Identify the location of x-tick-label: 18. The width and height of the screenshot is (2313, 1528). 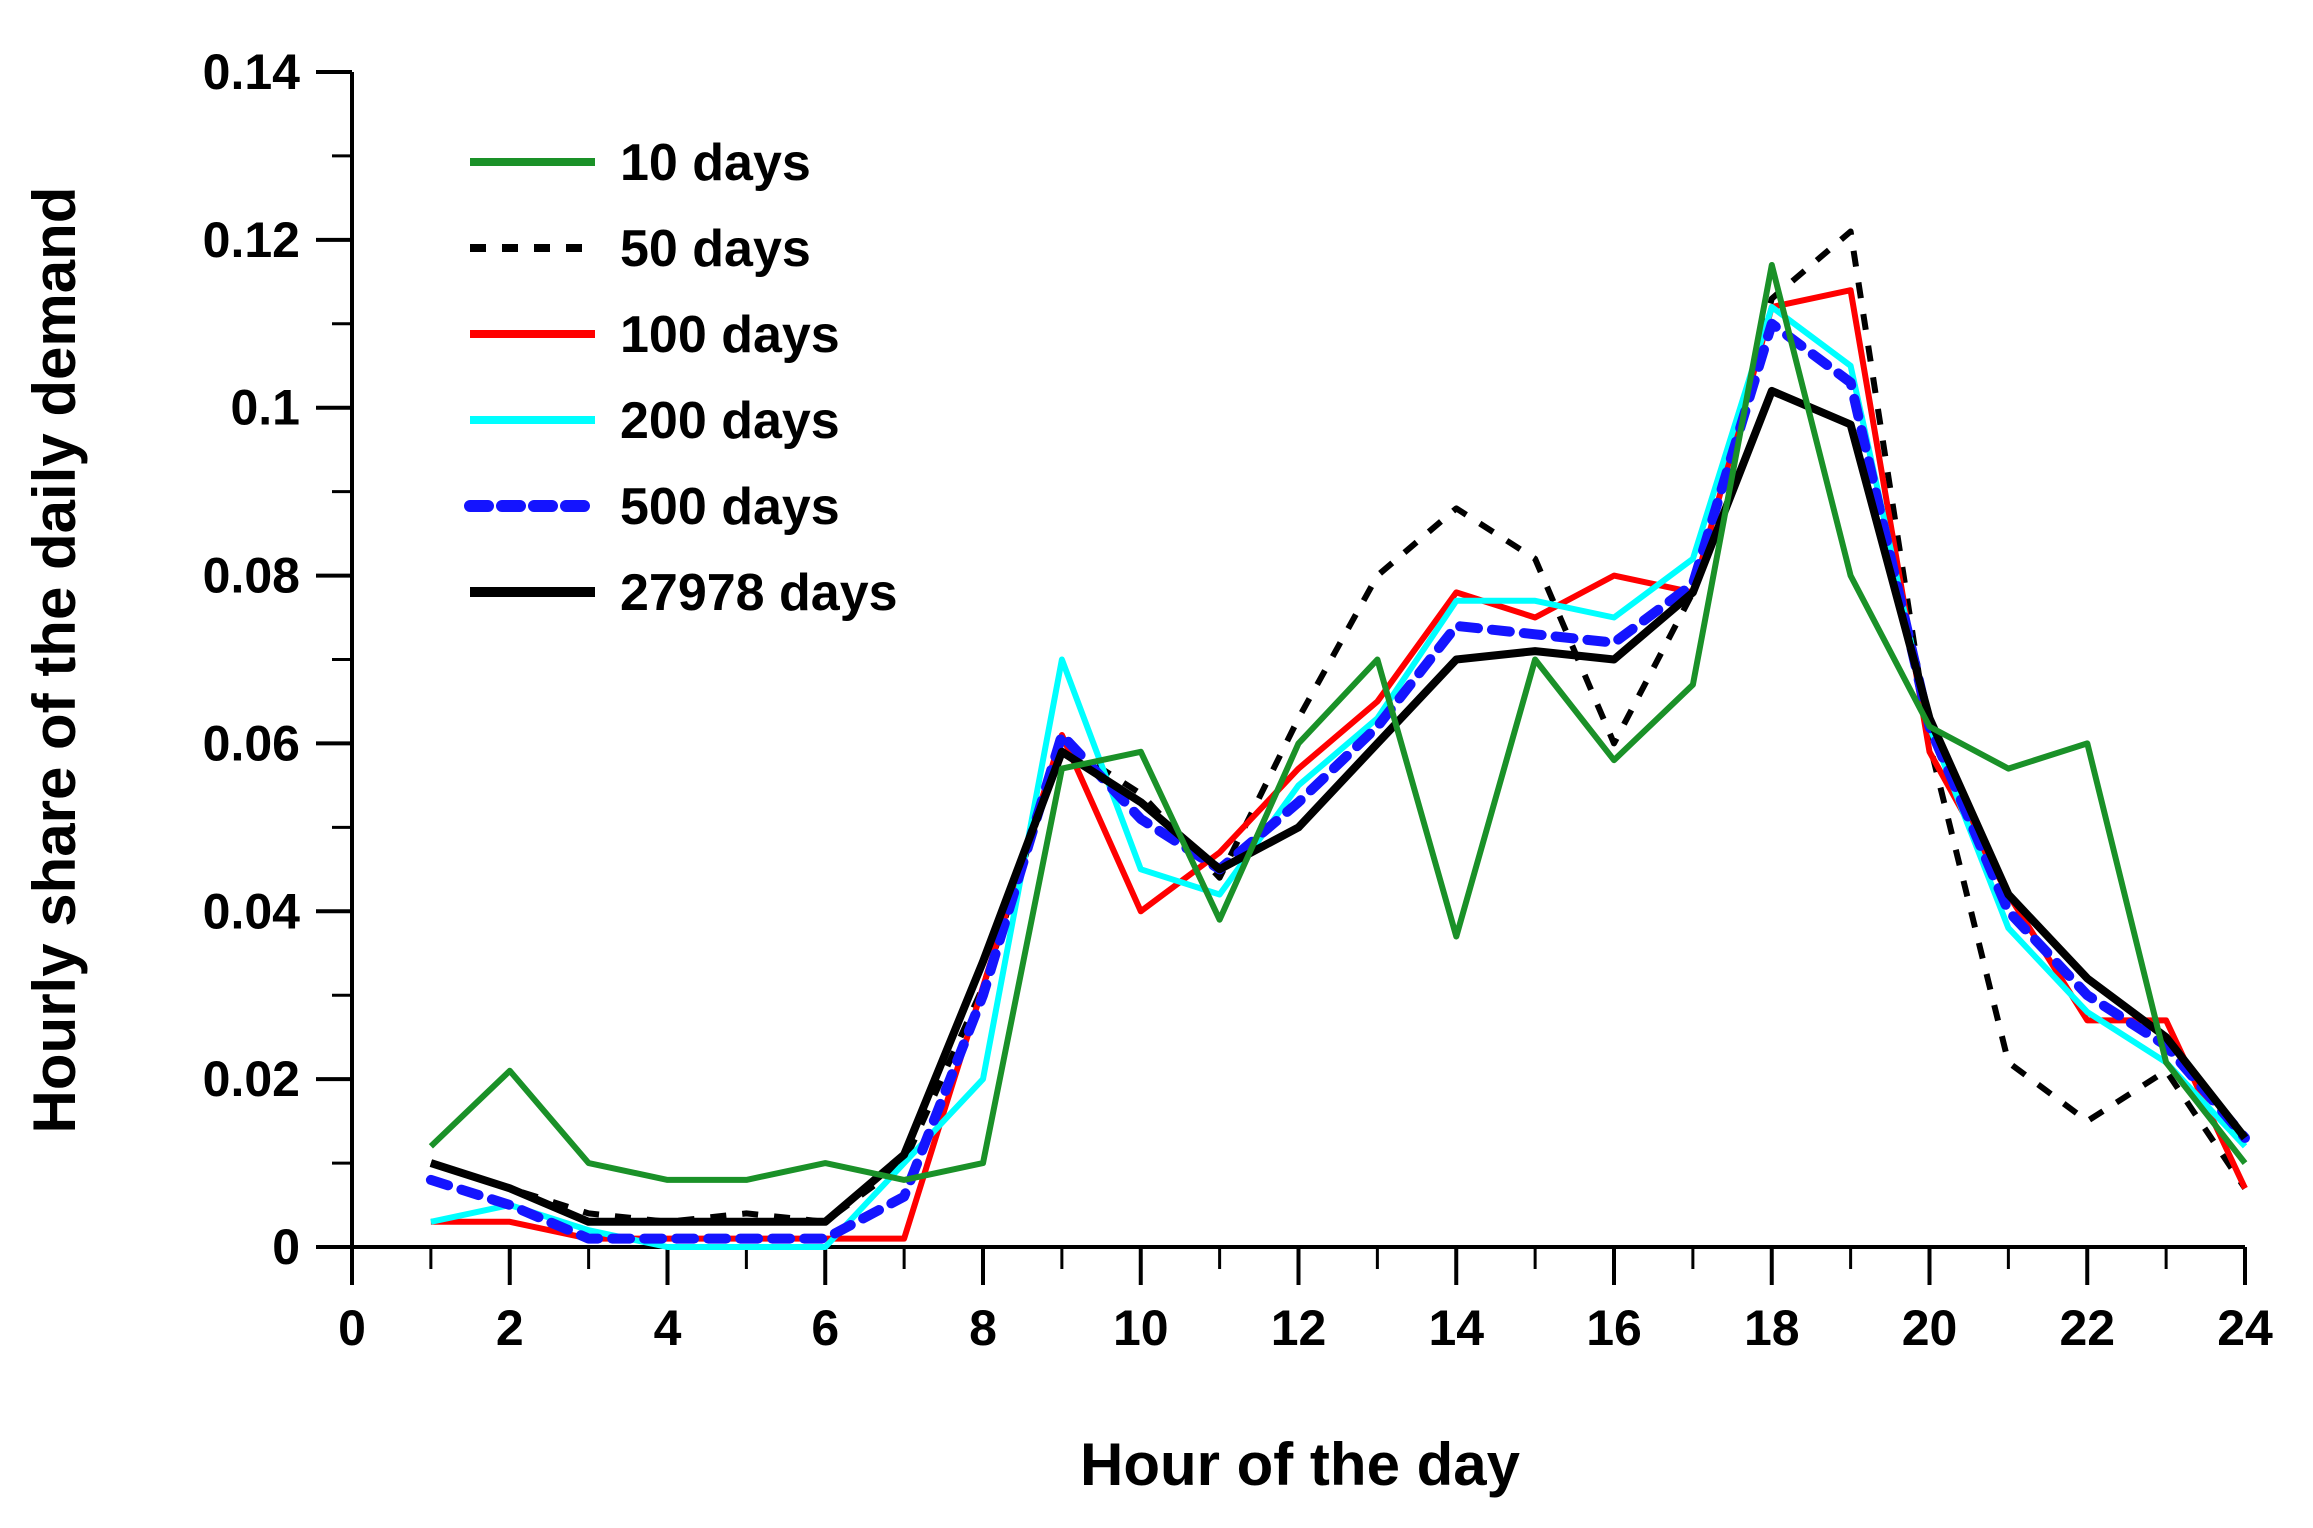
(1772, 1328).